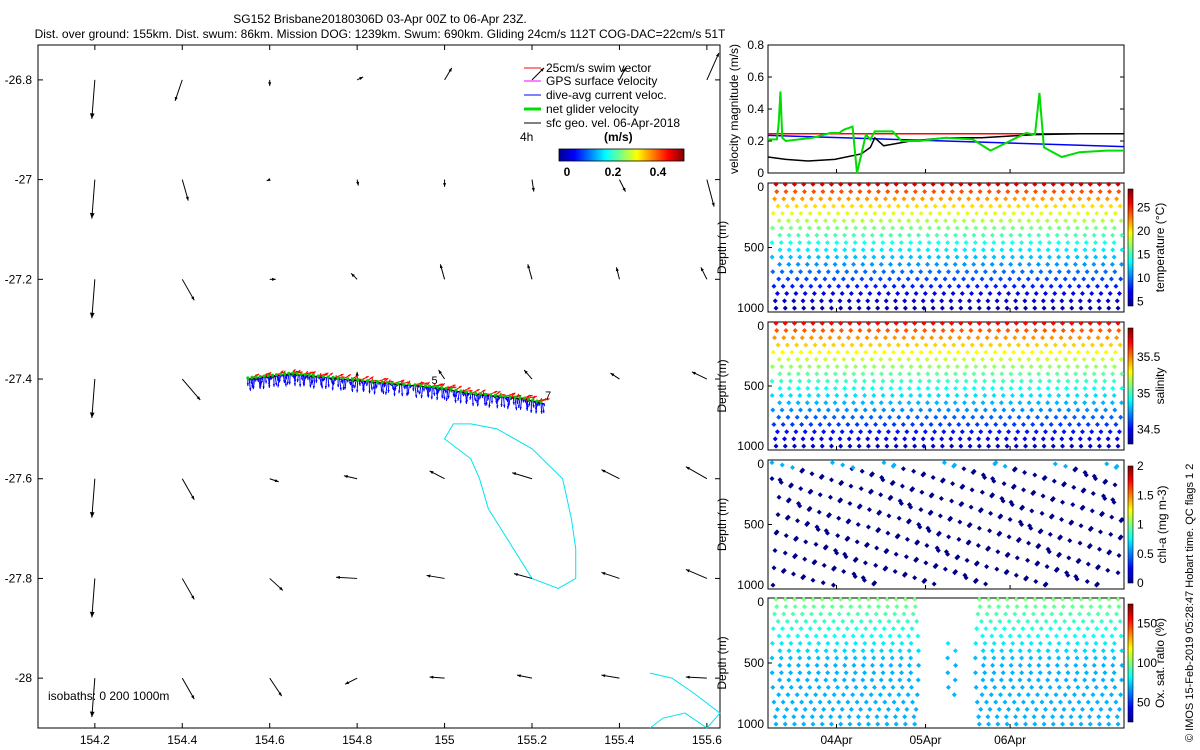 The height and width of the screenshot is (750, 1200). Describe the element at coordinates (543, 400) in the screenshot. I see `swim-vector` at that location.